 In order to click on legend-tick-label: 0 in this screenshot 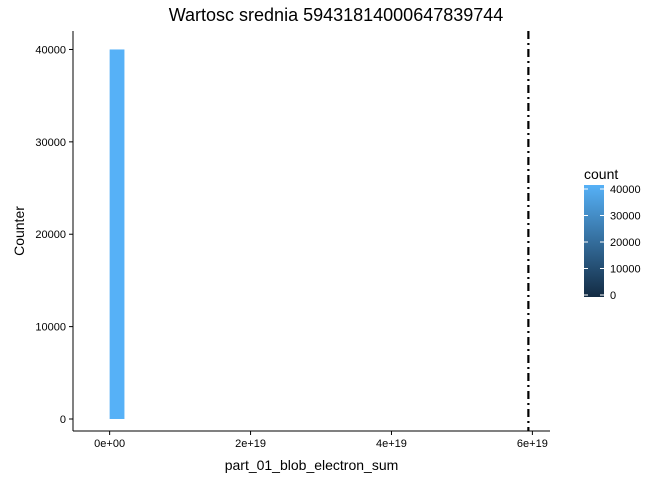, I will do `click(613, 296)`.